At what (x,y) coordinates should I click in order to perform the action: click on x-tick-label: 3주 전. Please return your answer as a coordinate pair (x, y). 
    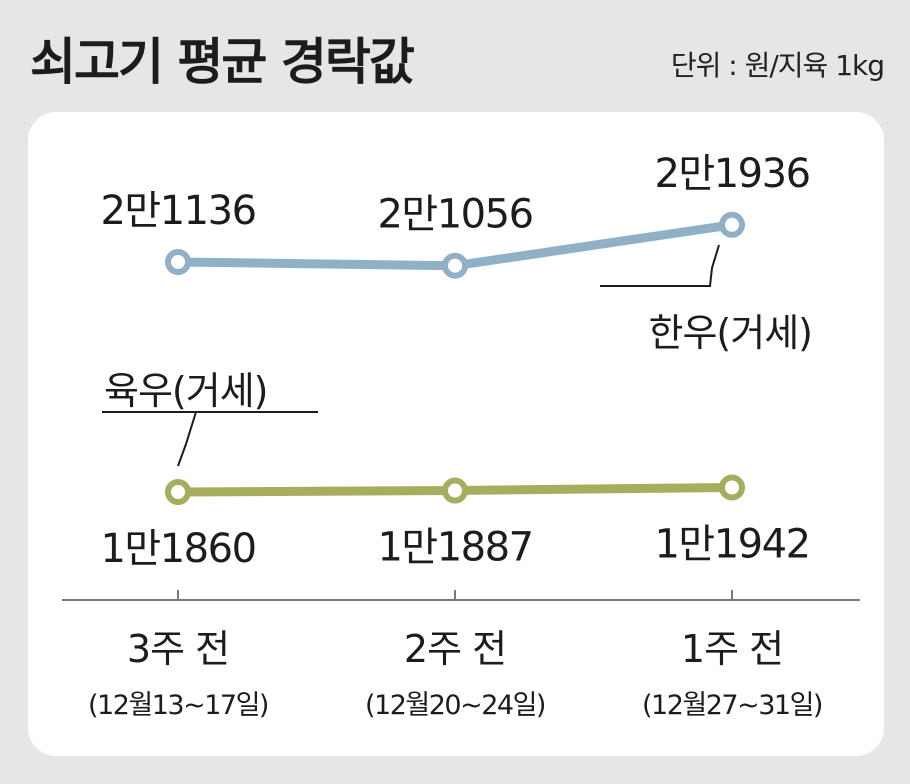
    Looking at the image, I should click on (178, 649).